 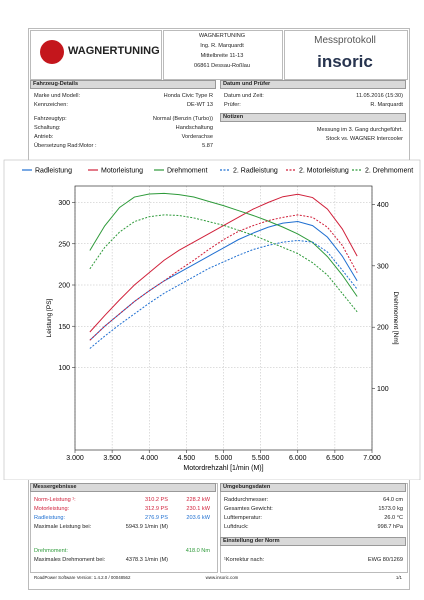 What do you see at coordinates (56, 84) in the screenshot?
I see `section-title: Fahrzeug-Details` at bounding box center [56, 84].